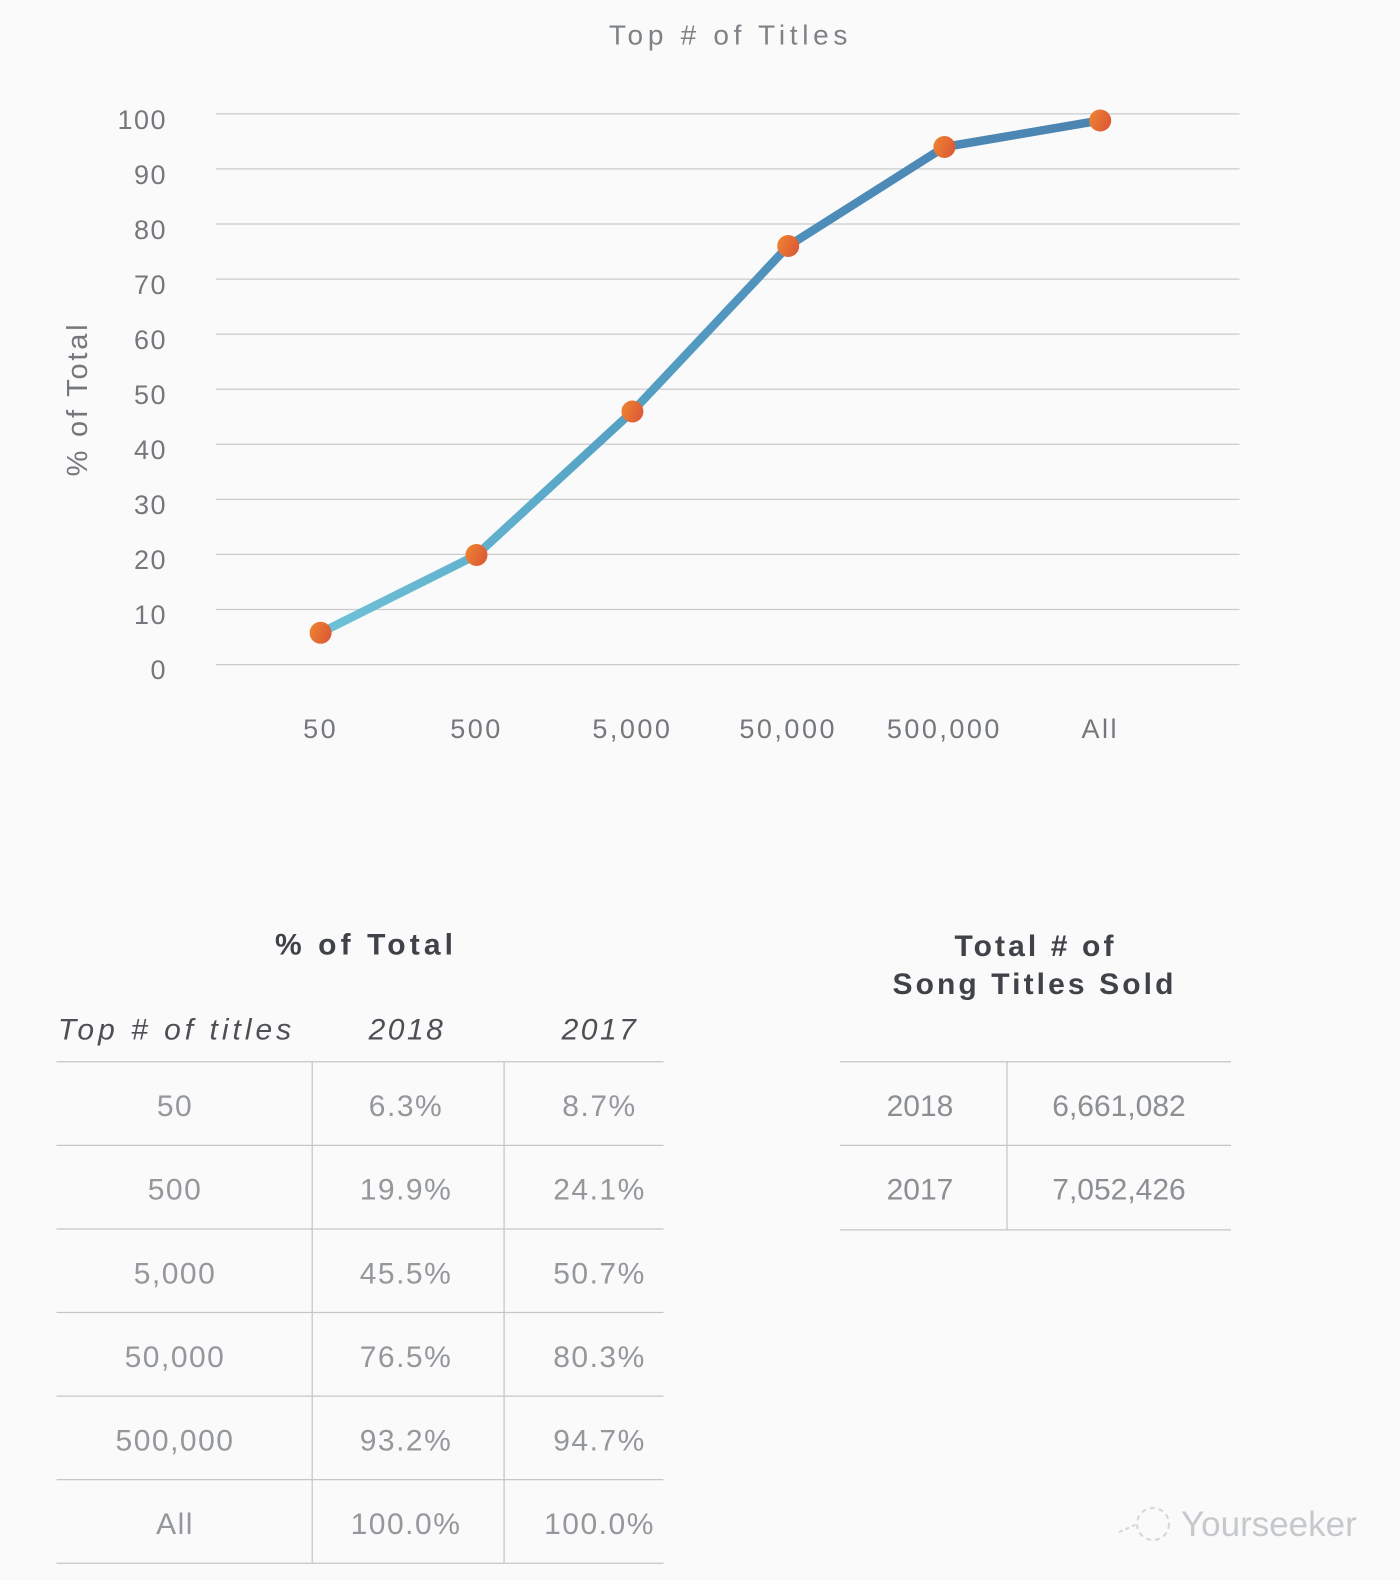 Image resolution: width=1400 pixels, height=1580 pixels. Describe the element at coordinates (406, 1273) in the screenshot. I see `svg-text: 45.5%` at that location.